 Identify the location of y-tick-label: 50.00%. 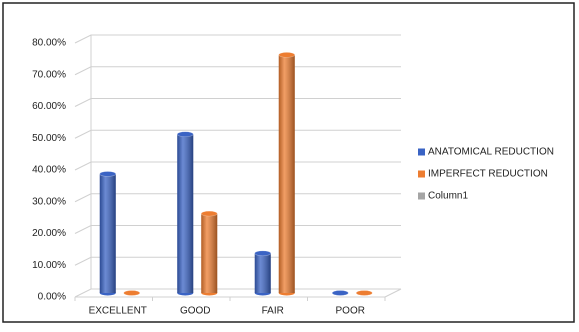
(49, 138).